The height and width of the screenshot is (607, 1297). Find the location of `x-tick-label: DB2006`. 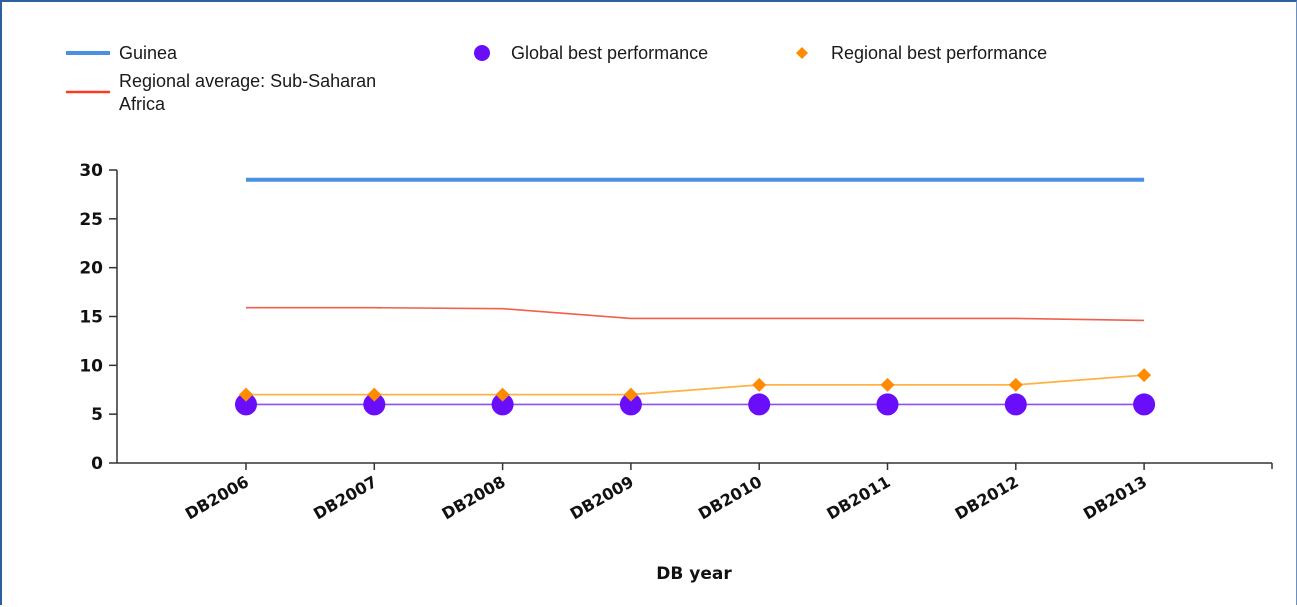

x-tick-label: DB2006 is located at coordinates (217, 497).